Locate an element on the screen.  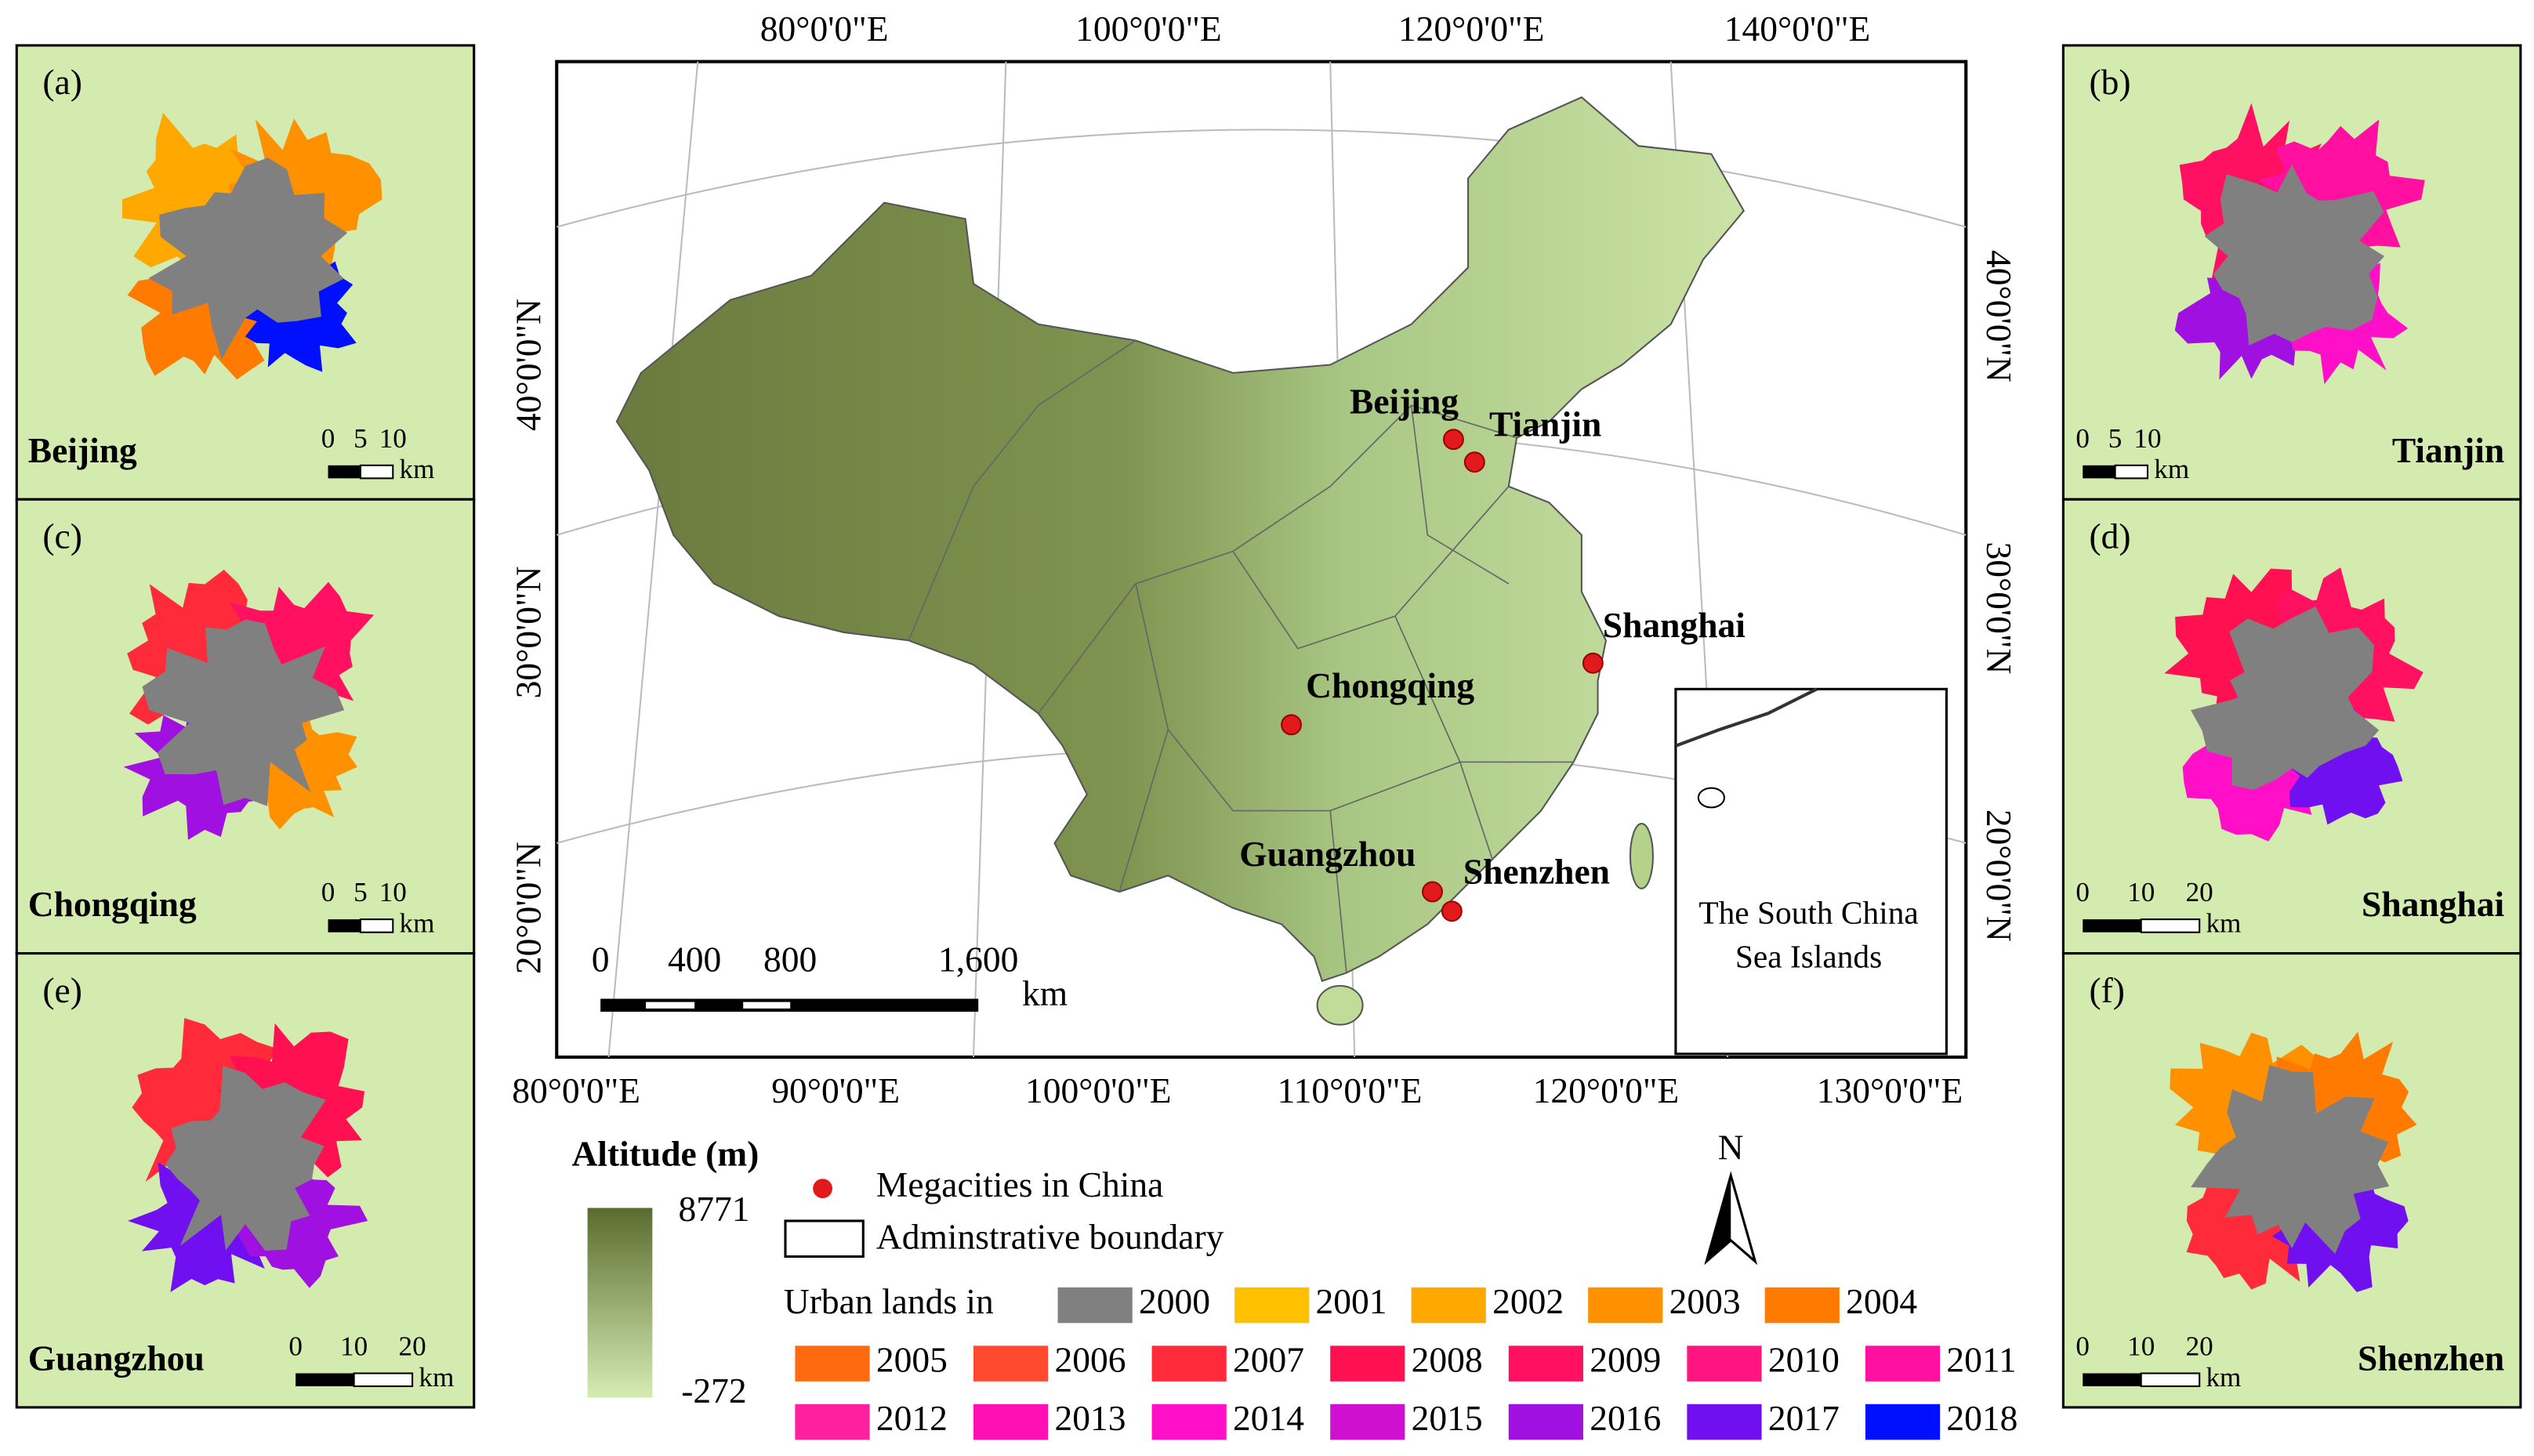
lon-label-top: 140°0'0"E is located at coordinates (1797, 29).